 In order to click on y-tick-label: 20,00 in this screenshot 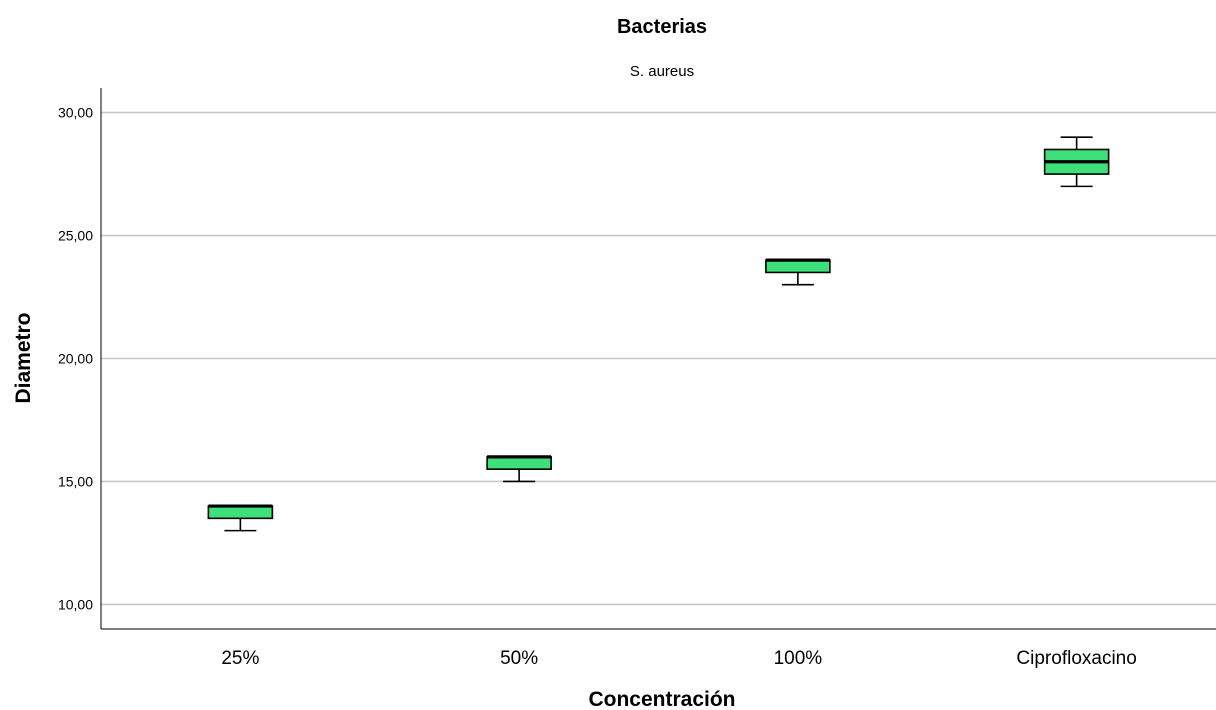, I will do `click(75, 359)`.